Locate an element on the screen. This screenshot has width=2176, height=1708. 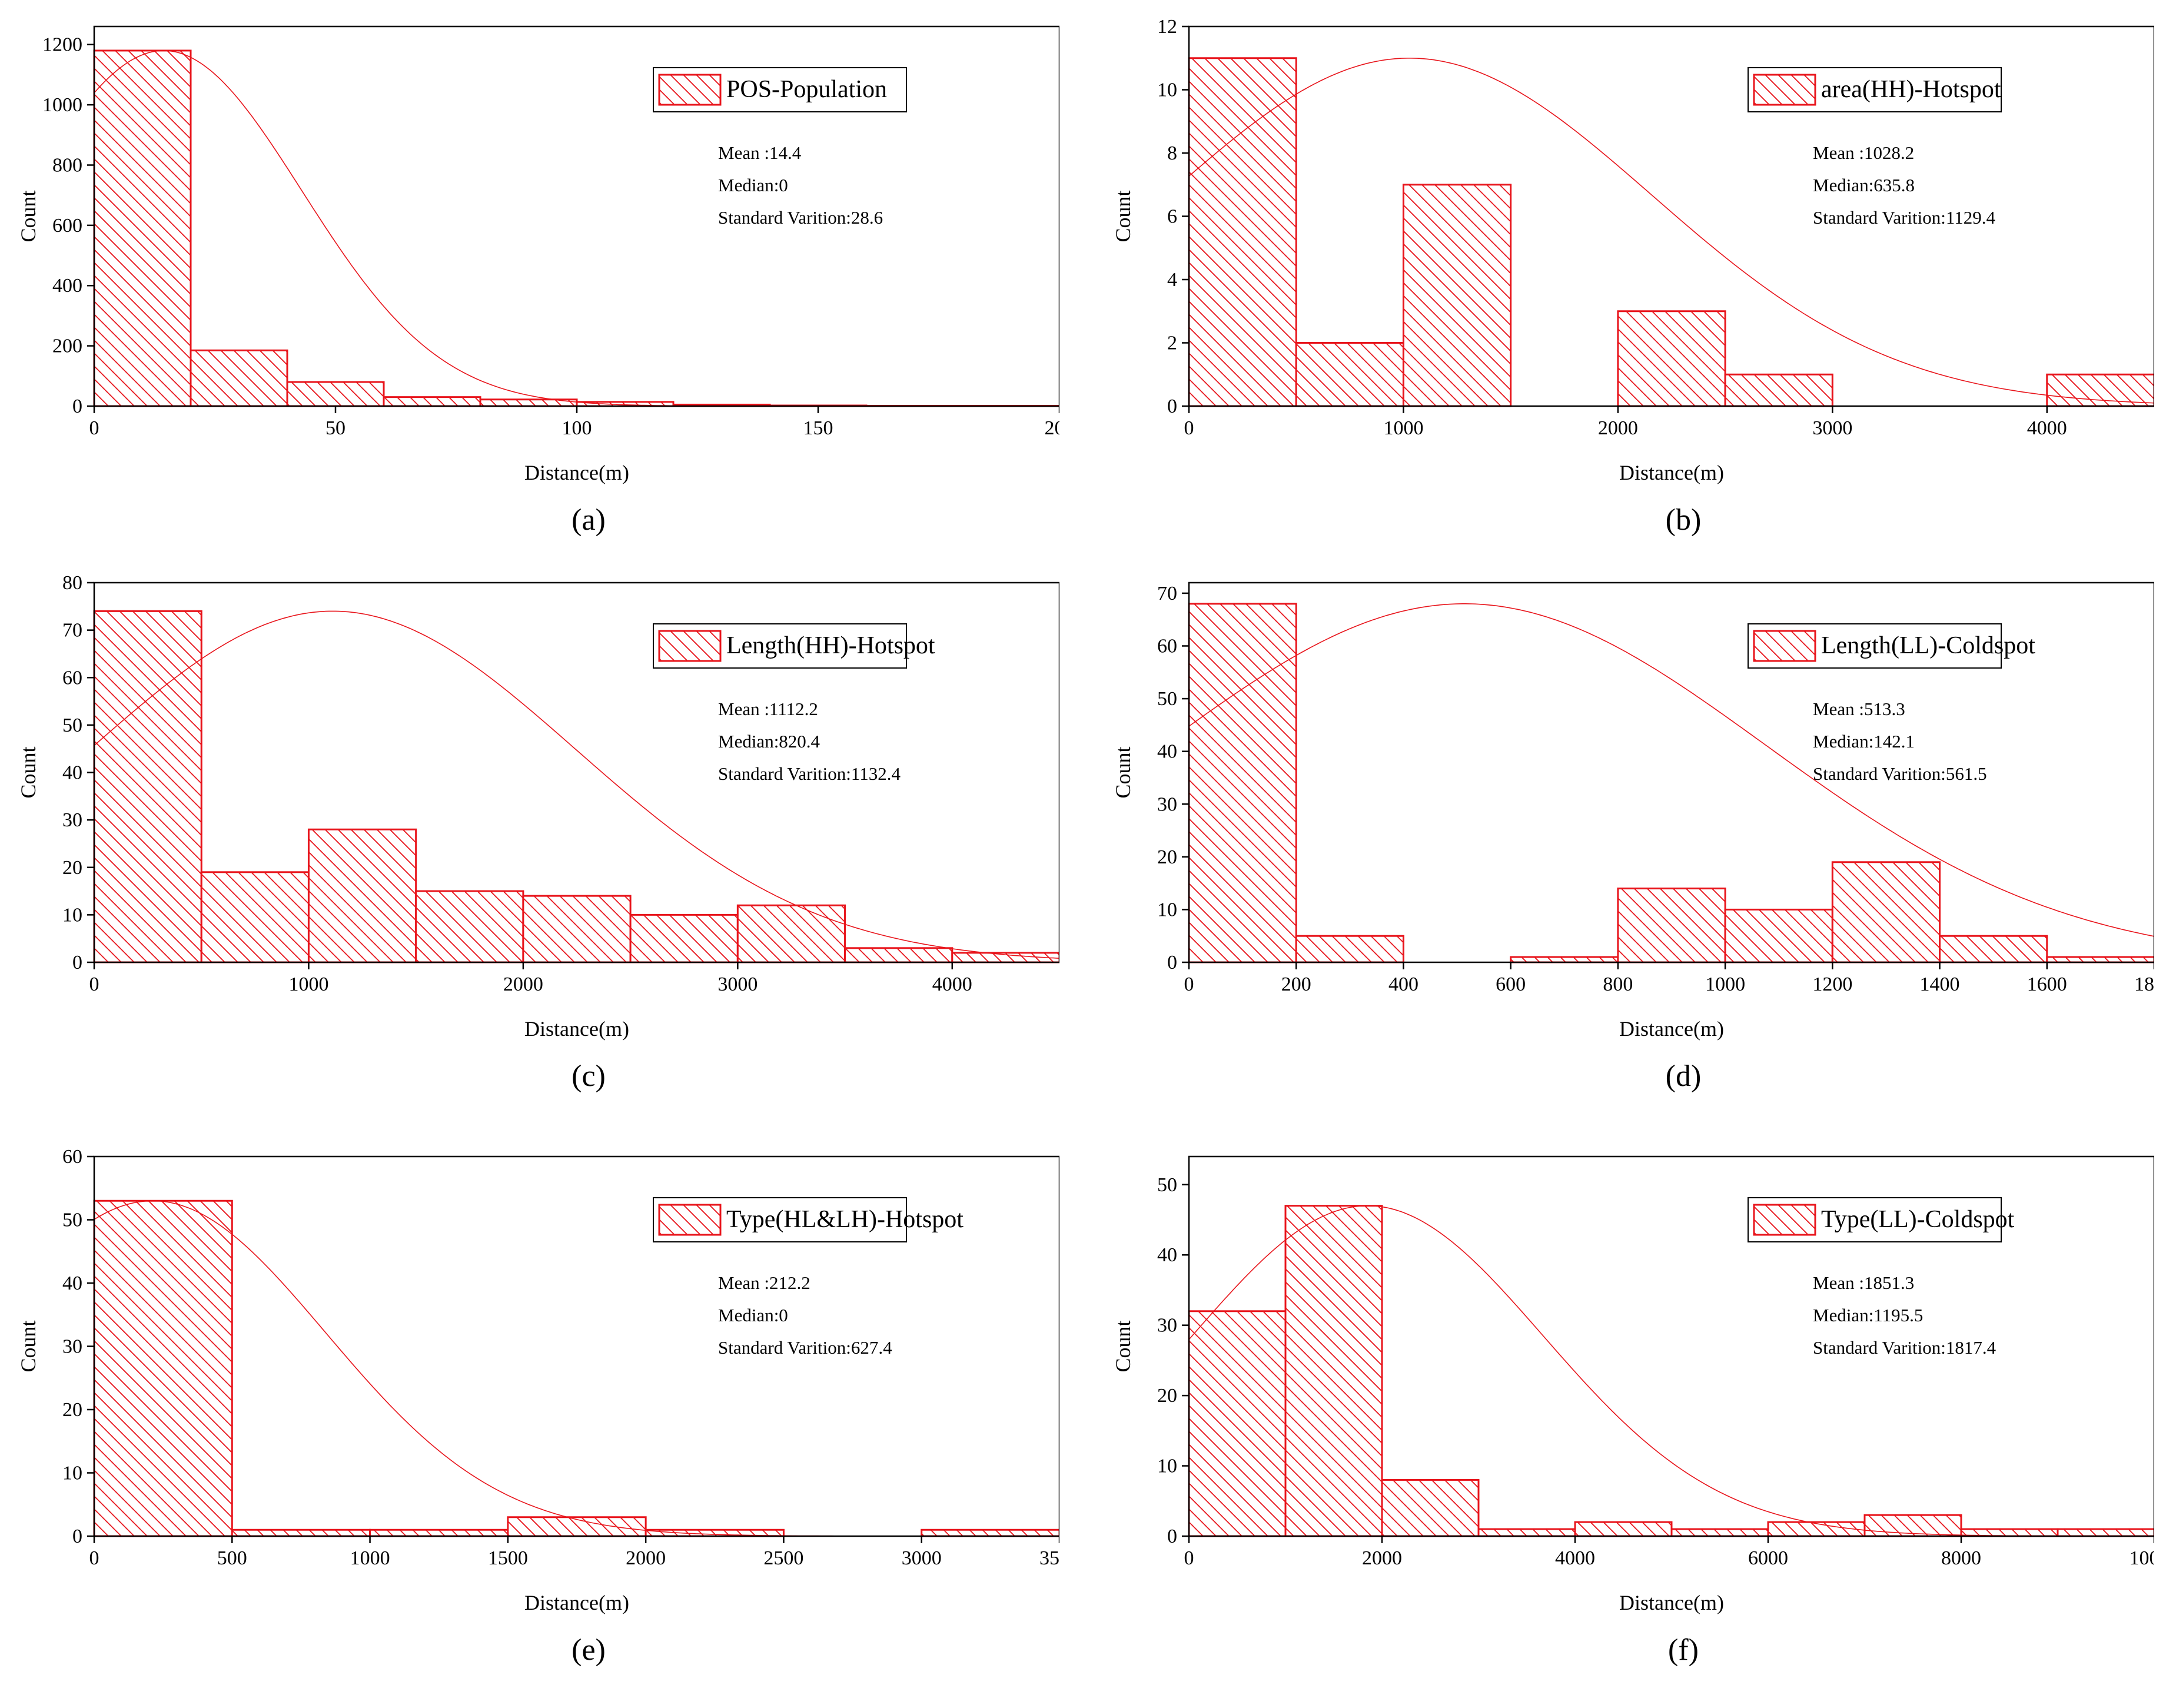
y-tick-label: 30 is located at coordinates (72, 820).